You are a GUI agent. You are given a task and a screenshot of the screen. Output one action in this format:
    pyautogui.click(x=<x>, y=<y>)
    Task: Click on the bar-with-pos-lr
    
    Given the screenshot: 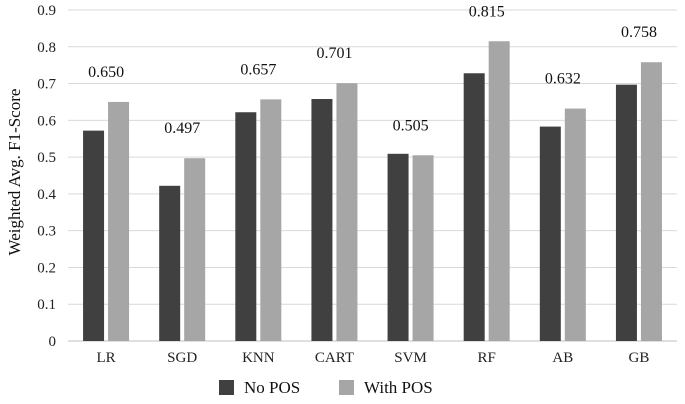 What is the action you would take?
    pyautogui.click(x=119, y=221)
    